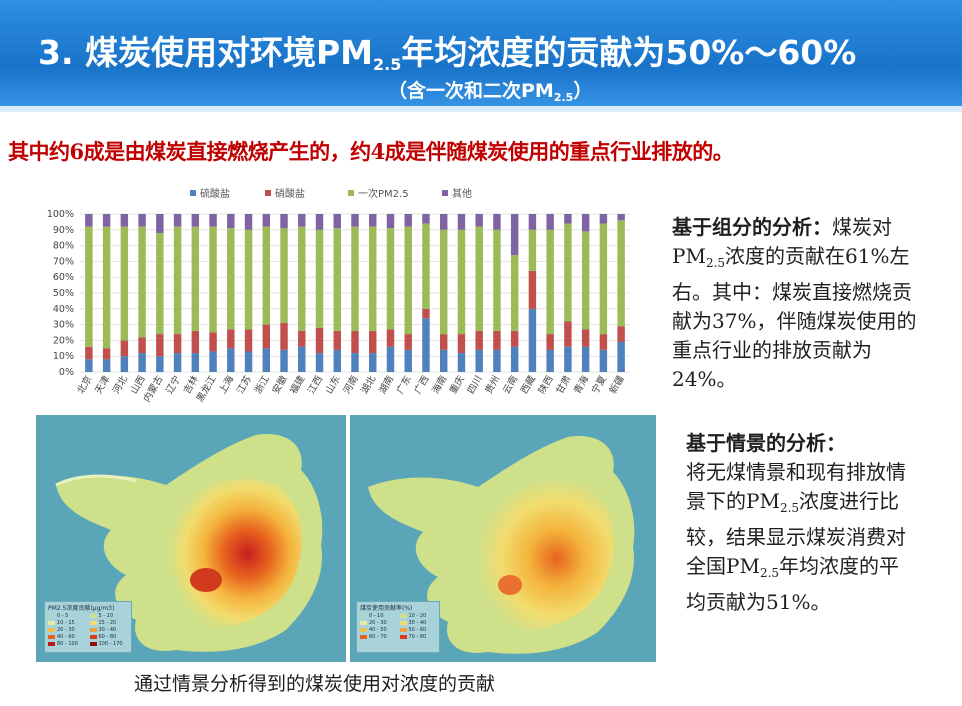 The height and width of the screenshot is (706, 962). What do you see at coordinates (371, 151) in the screenshot?
I see `summary-text: 其中约6成是由煤炭直接燃烧产生的，约4成是伴随煤炭使用的重点行业排放的。` at bounding box center [371, 151].